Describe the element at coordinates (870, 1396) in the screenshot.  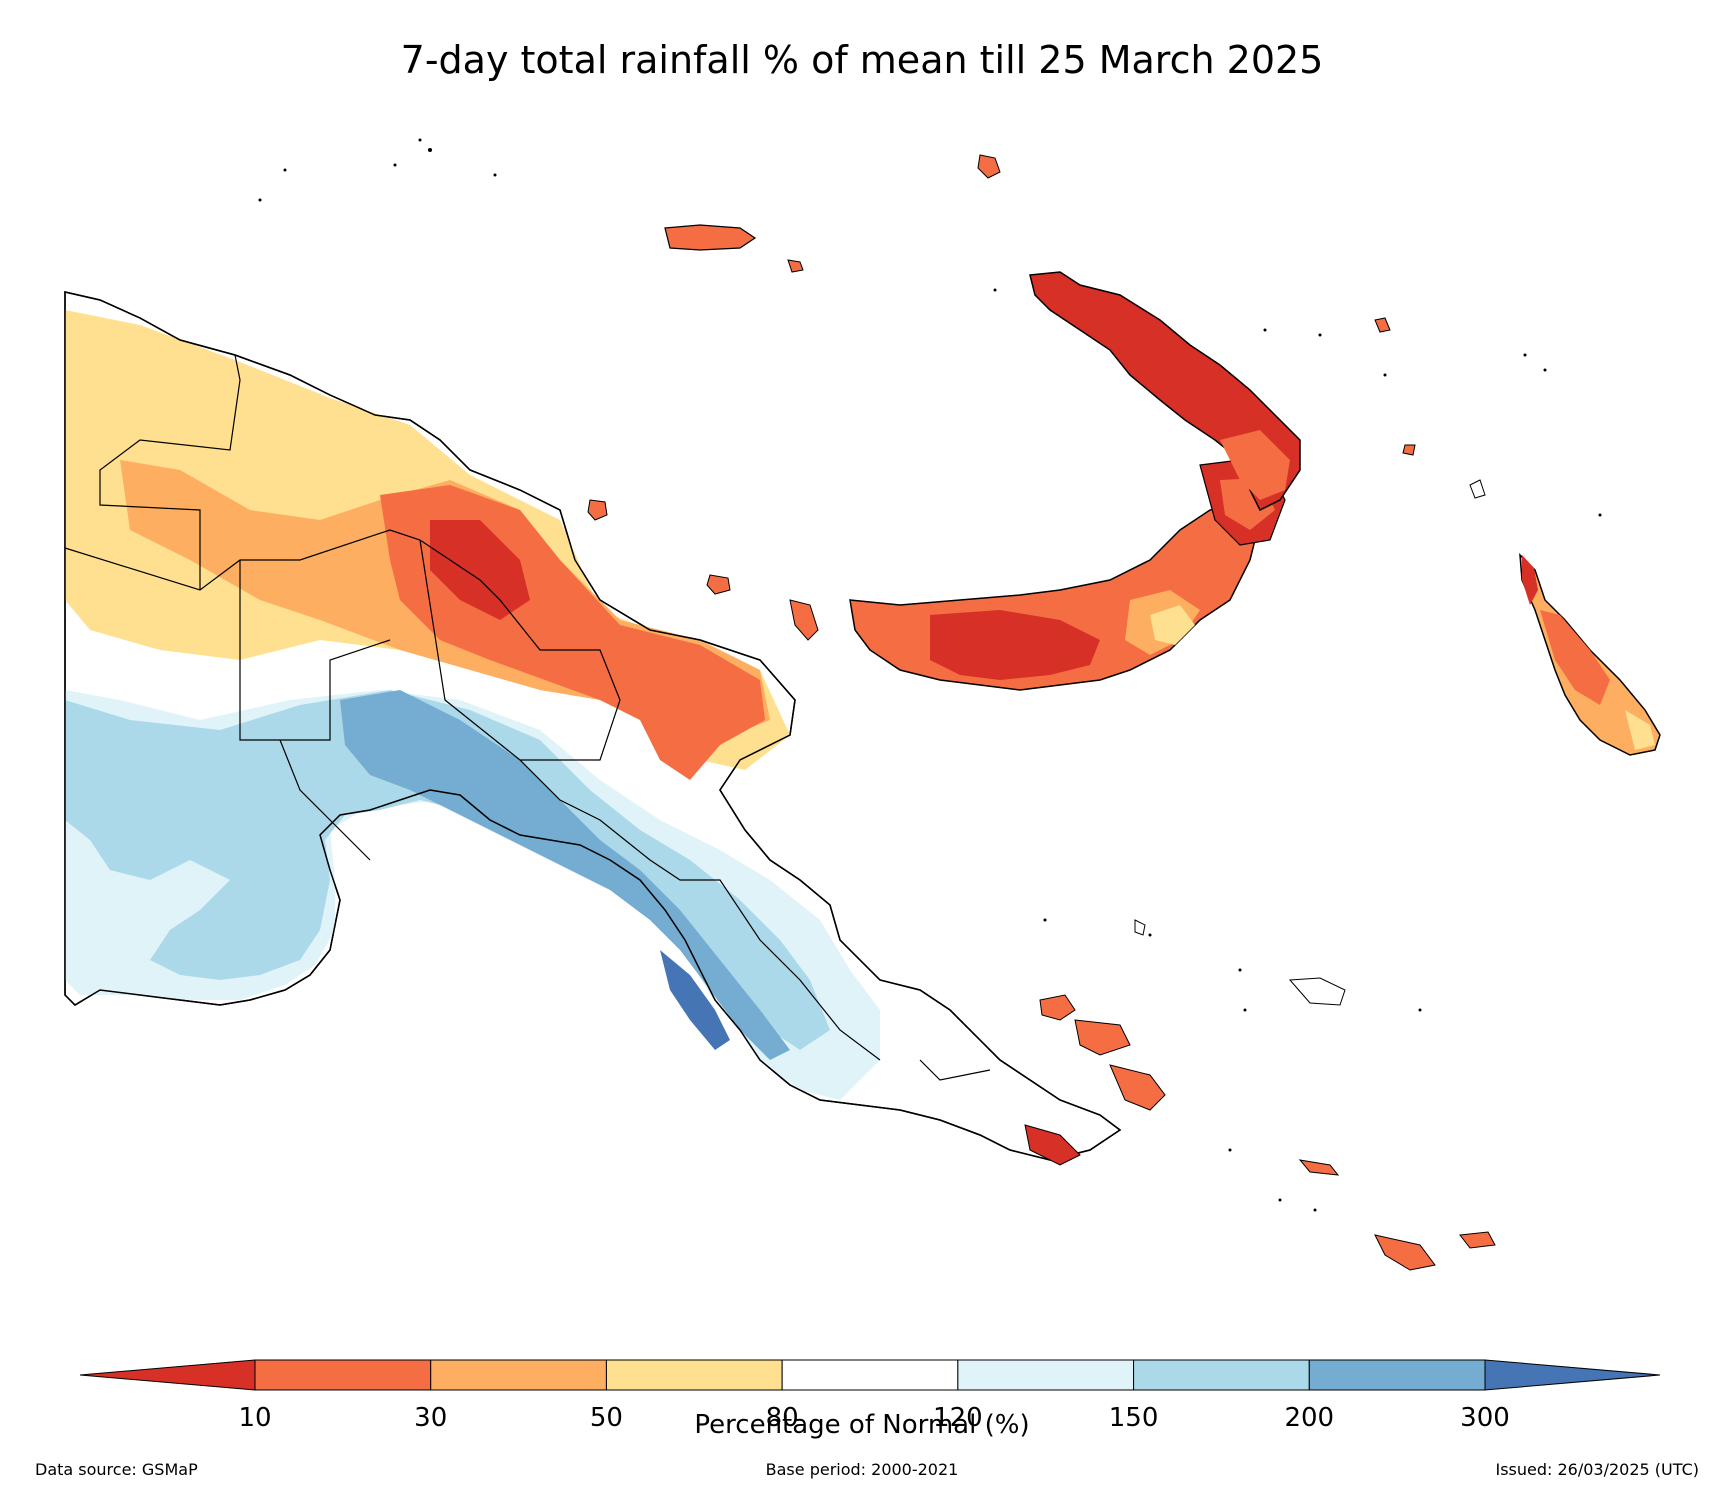
I see `colorbar: 10 30 50 80 120 150 200 300` at that location.